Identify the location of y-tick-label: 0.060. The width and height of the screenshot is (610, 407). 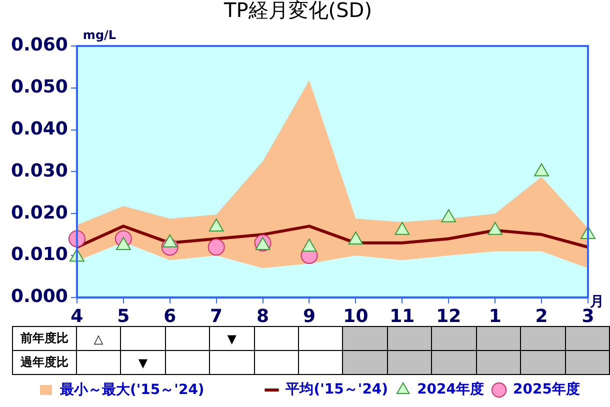
(39, 45).